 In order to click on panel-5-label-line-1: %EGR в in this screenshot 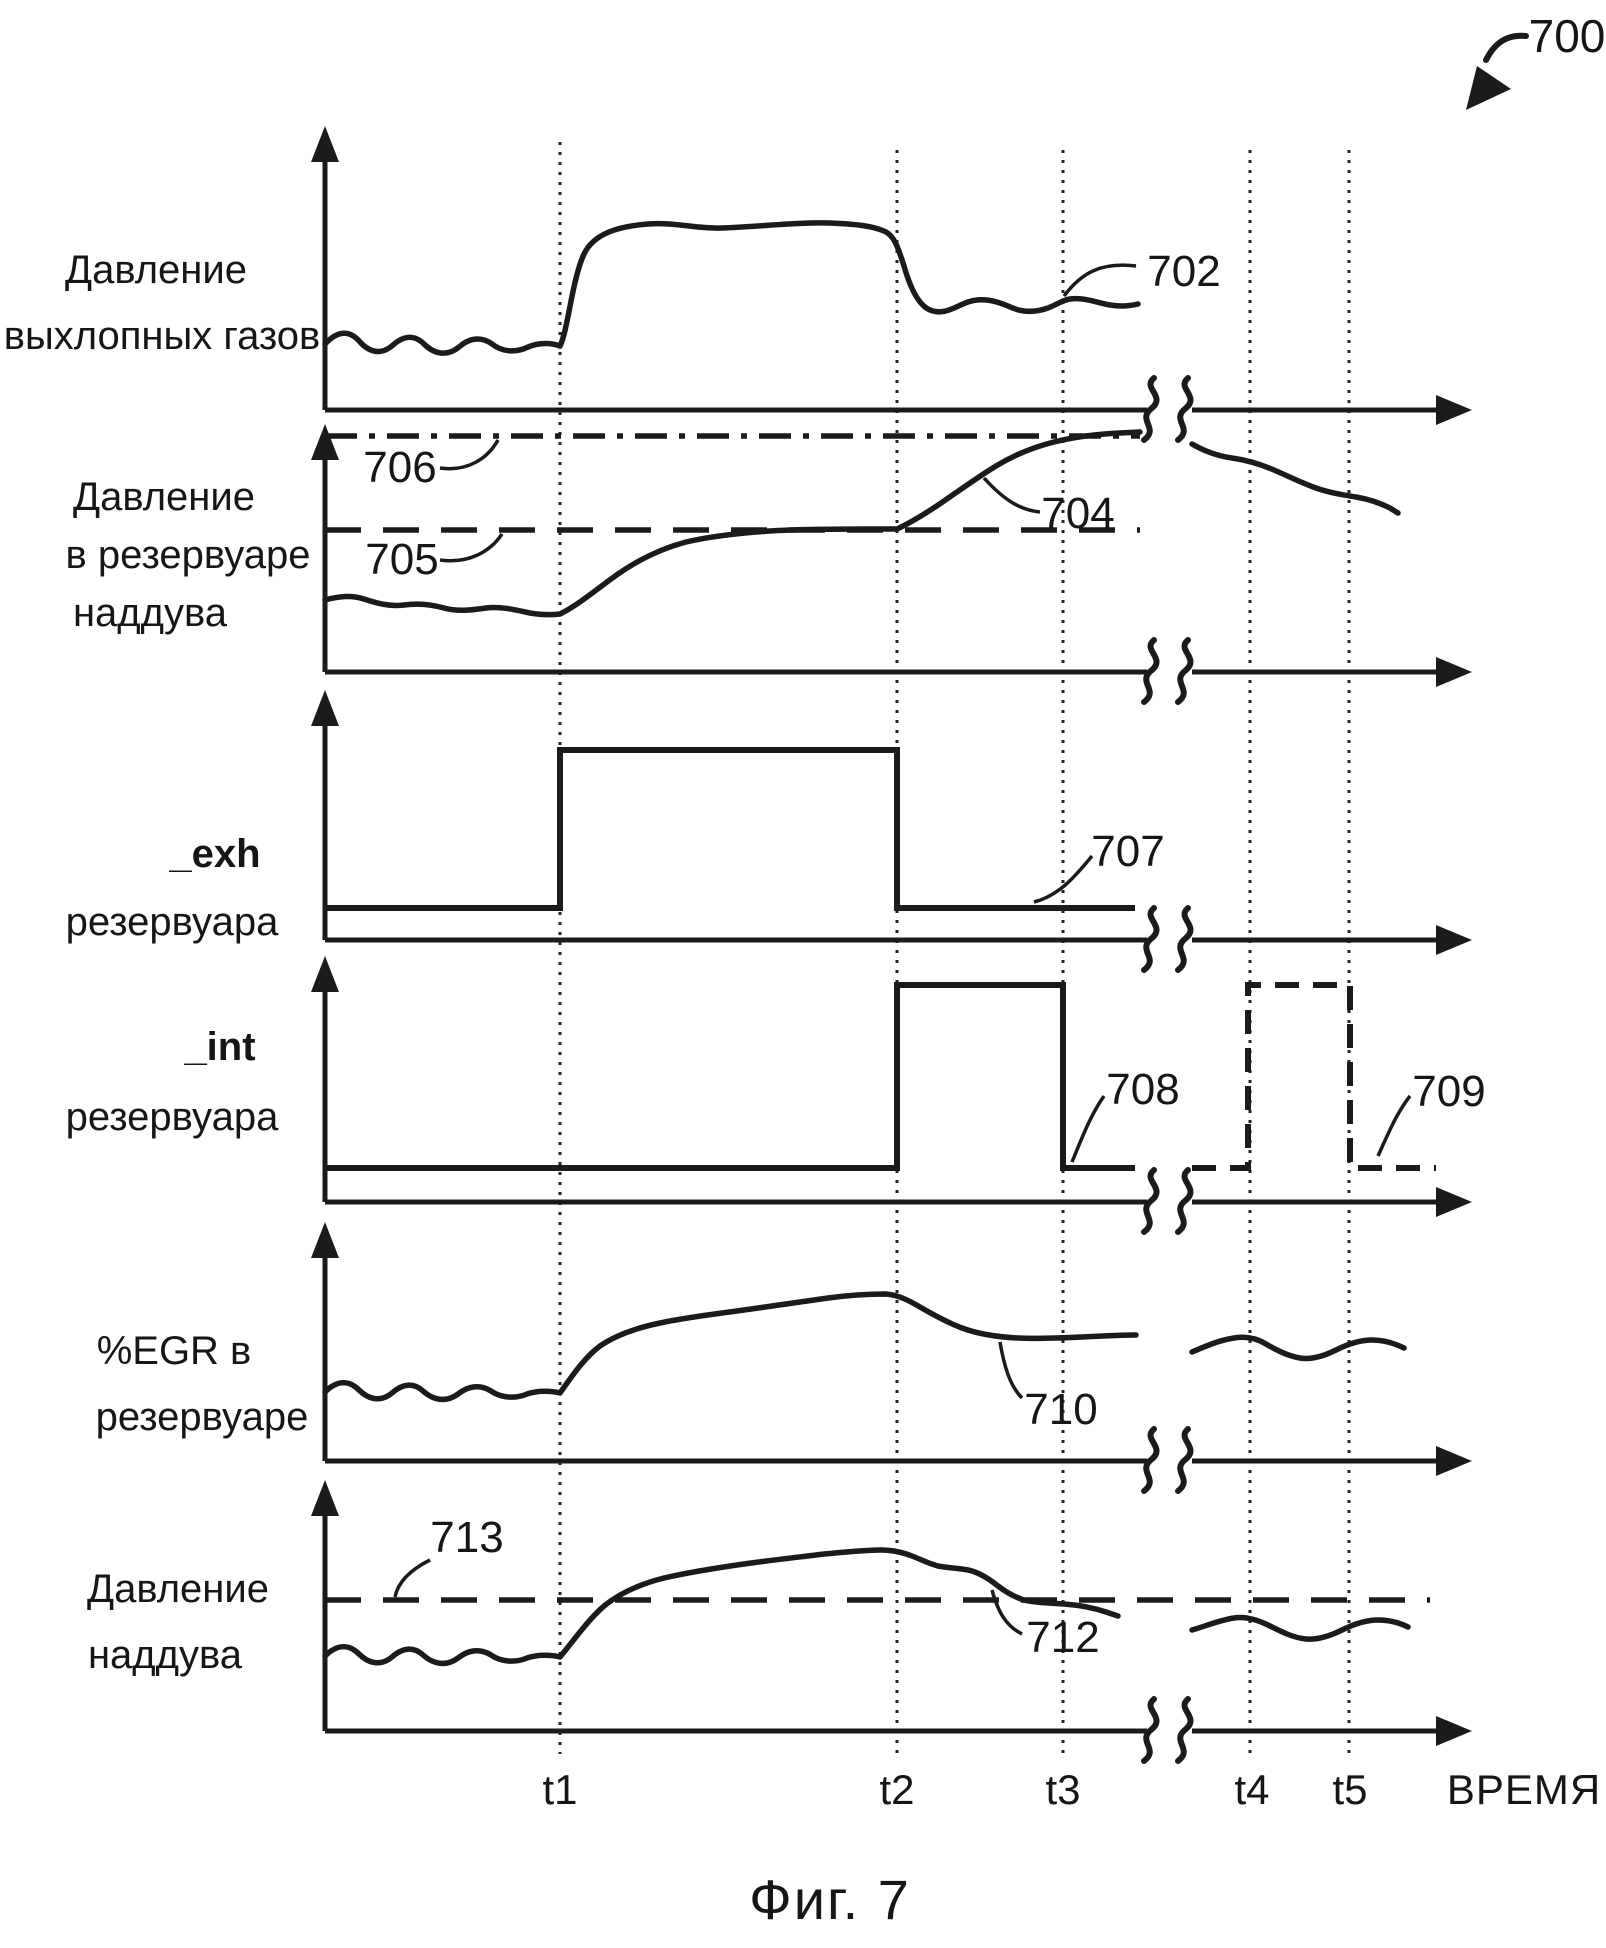, I will do `click(174, 1351)`.